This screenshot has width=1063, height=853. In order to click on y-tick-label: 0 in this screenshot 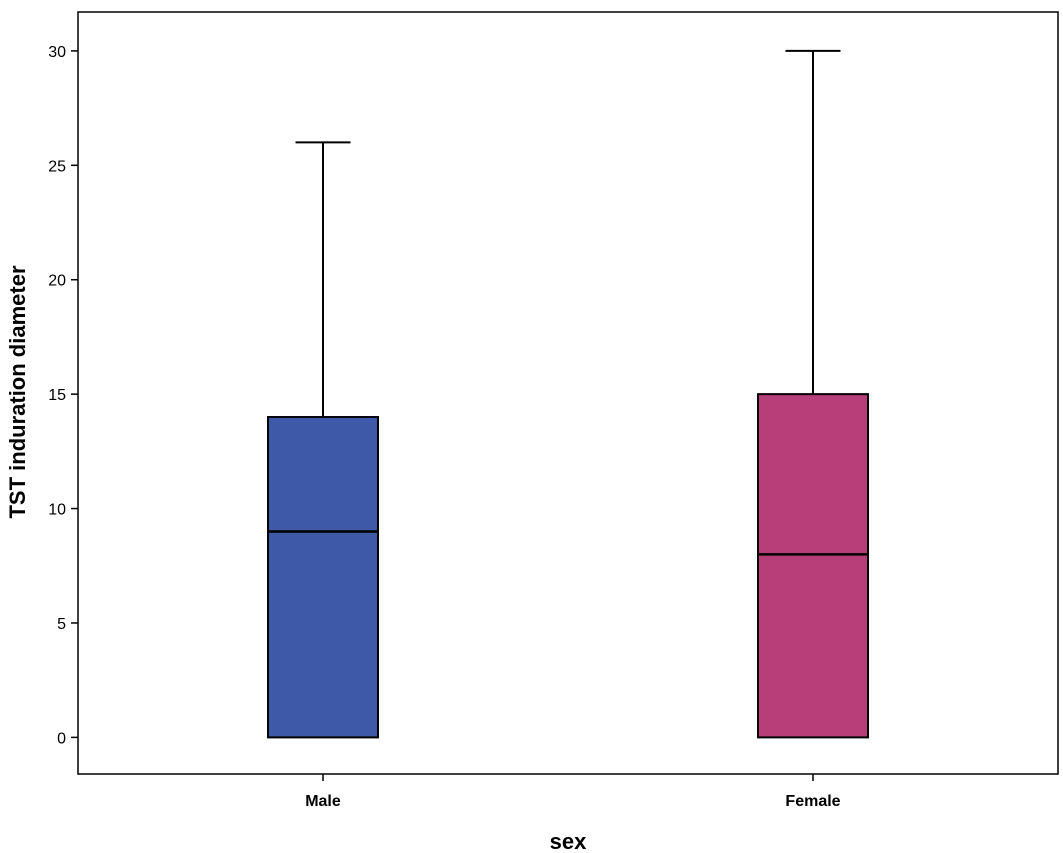, I will do `click(61, 738)`.